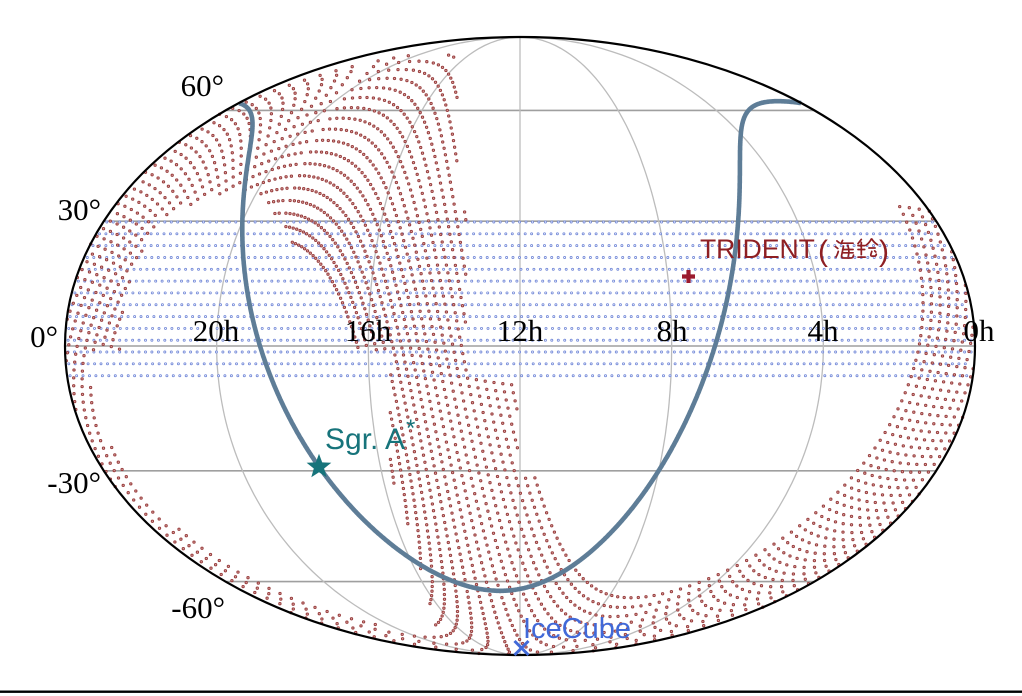 The width and height of the screenshot is (1022, 696). I want to click on svg-text: Sgr. A, so click(365, 439).